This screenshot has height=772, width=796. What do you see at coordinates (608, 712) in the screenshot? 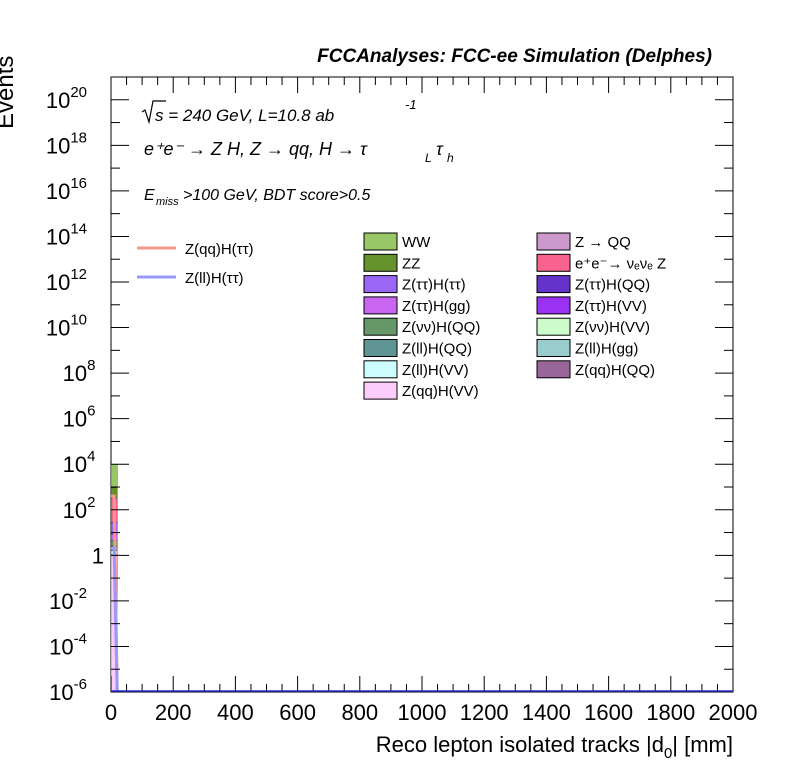
I see `x-tick-label: 1600` at bounding box center [608, 712].